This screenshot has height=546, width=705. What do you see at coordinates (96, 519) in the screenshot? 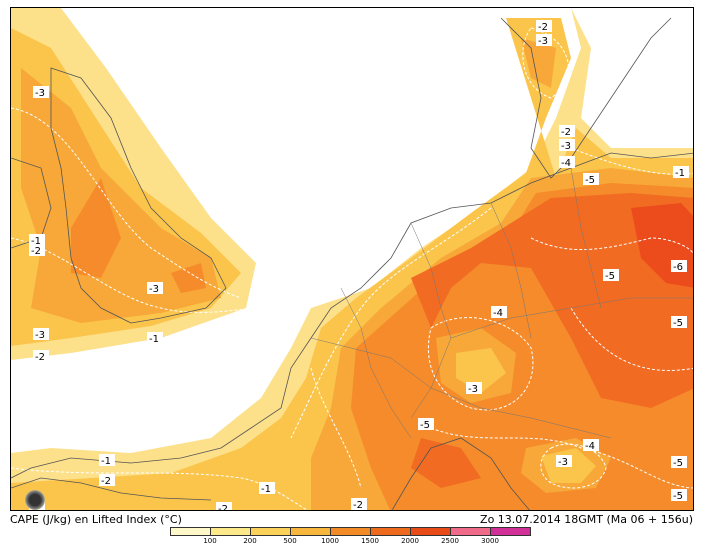
I see `map-title: CAPE (J/kg) en Lifted Index (°C)` at bounding box center [96, 519].